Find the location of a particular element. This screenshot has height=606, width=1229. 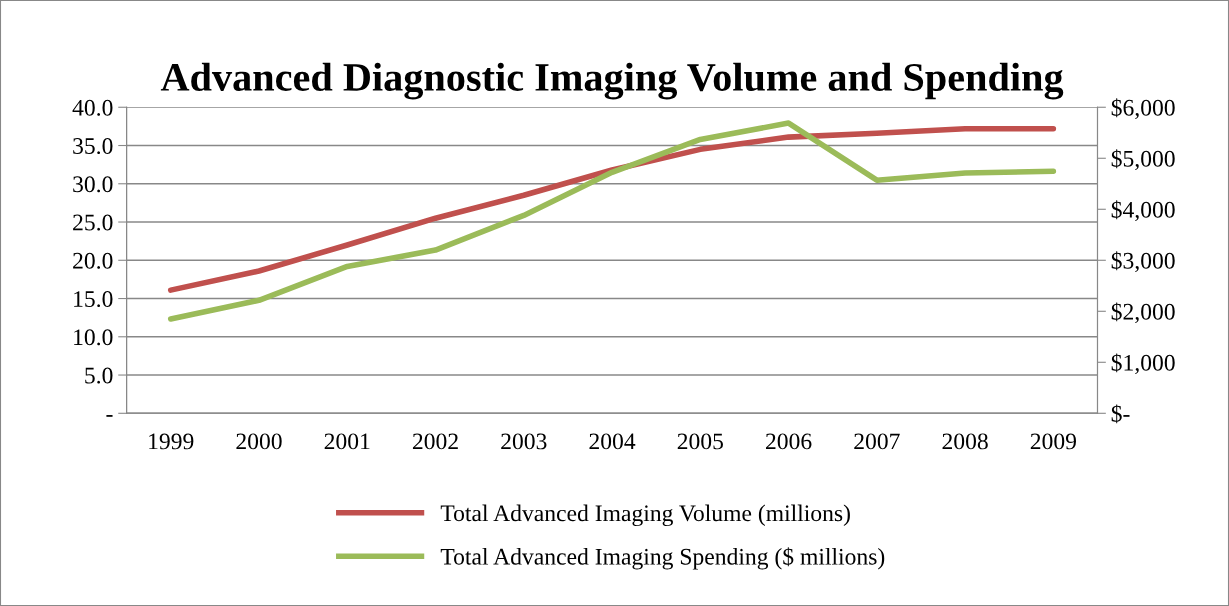

y-tick-label: 5.0 is located at coordinates (99, 375).